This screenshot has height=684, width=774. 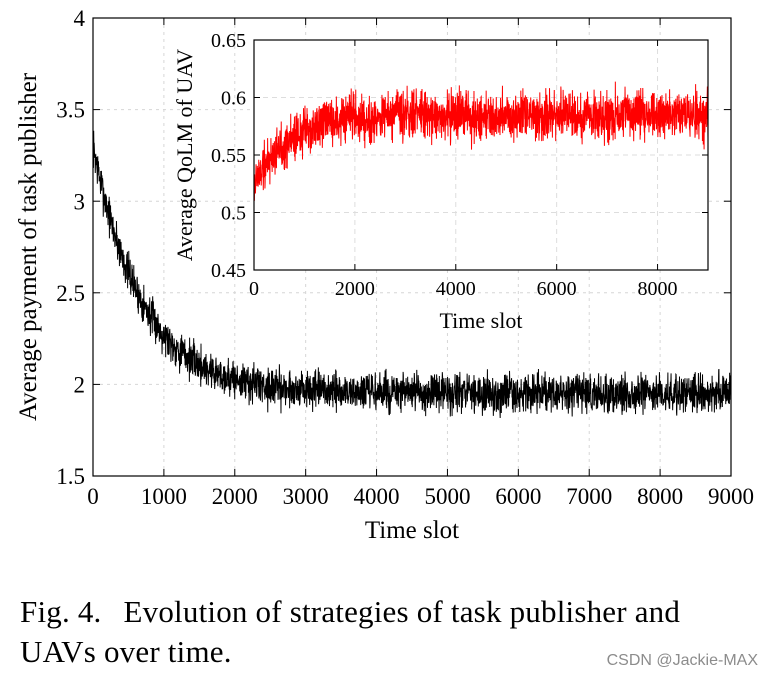 I want to click on main-y-tick-label: 3.5, so click(x=70, y=110).